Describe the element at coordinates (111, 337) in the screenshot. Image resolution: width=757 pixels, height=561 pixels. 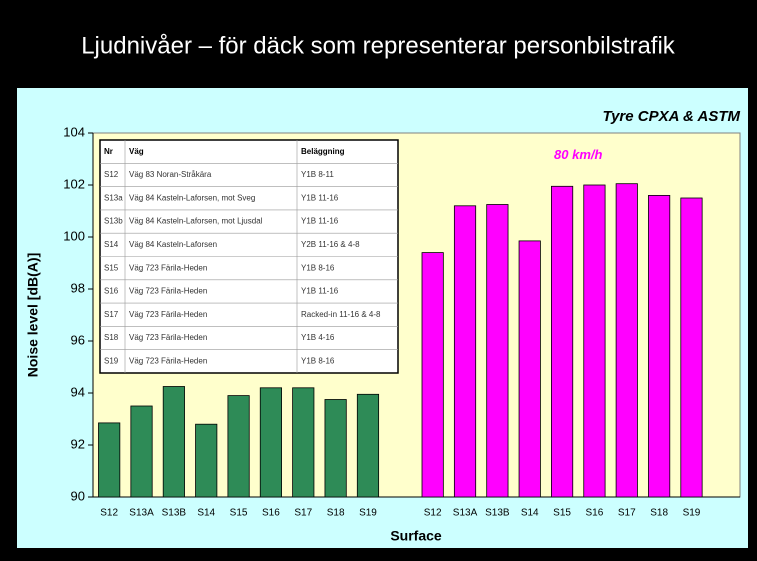
I see `table-cell: S18` at that location.